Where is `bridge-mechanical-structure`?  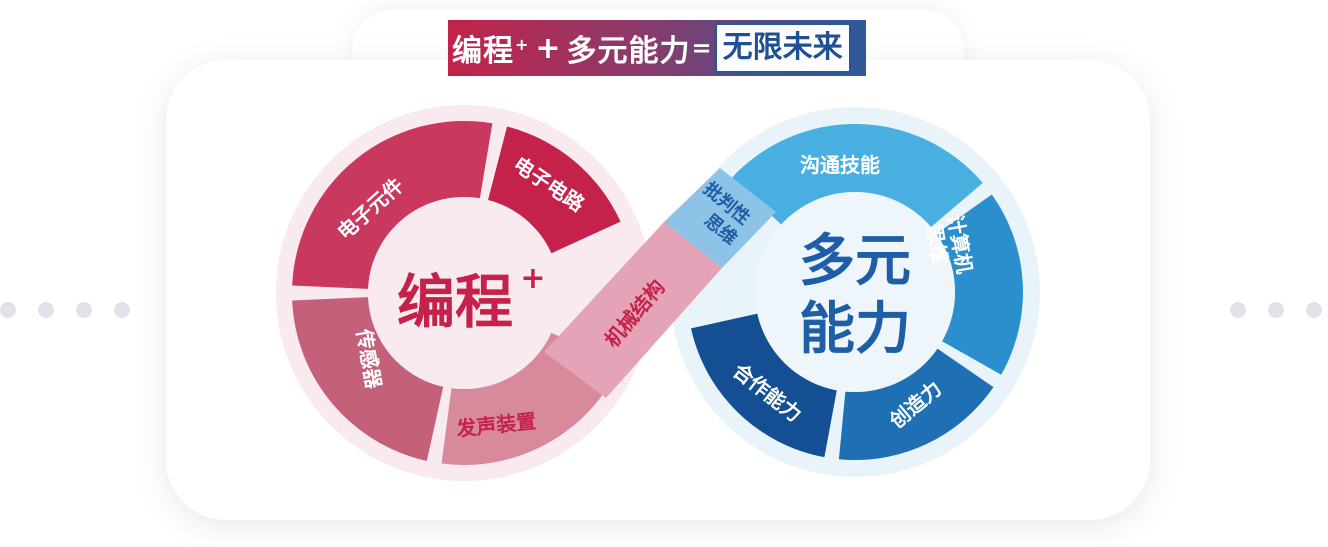 bridge-mechanical-structure is located at coordinates (633, 310).